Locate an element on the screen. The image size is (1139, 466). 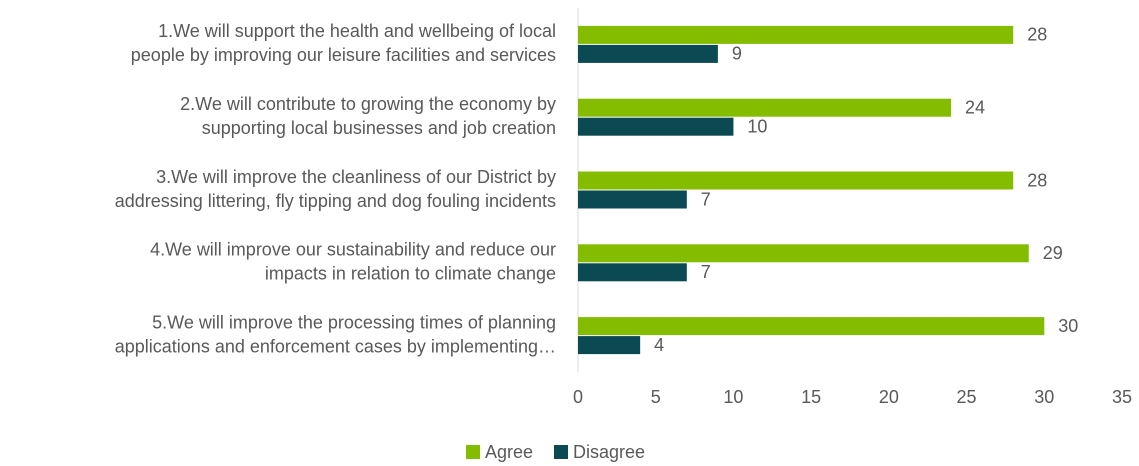
x-tick-label: 25 is located at coordinates (967, 397).